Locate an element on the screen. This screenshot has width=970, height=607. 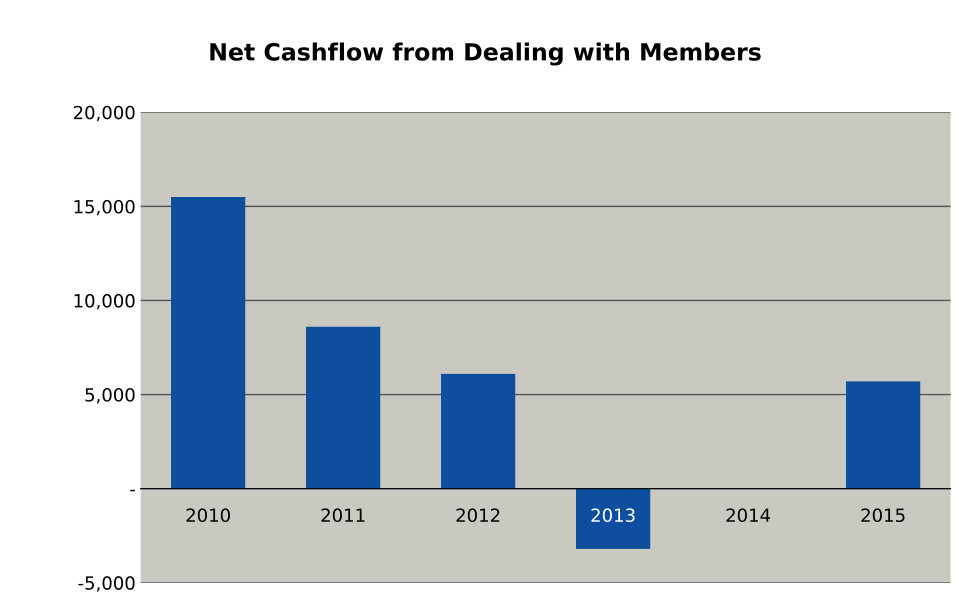
x-tick-label: 2010 is located at coordinates (208, 515).